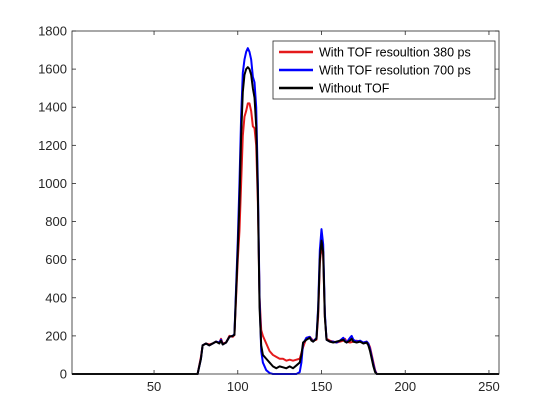  I want to click on y-tick-label: 1000, so click(52, 183).